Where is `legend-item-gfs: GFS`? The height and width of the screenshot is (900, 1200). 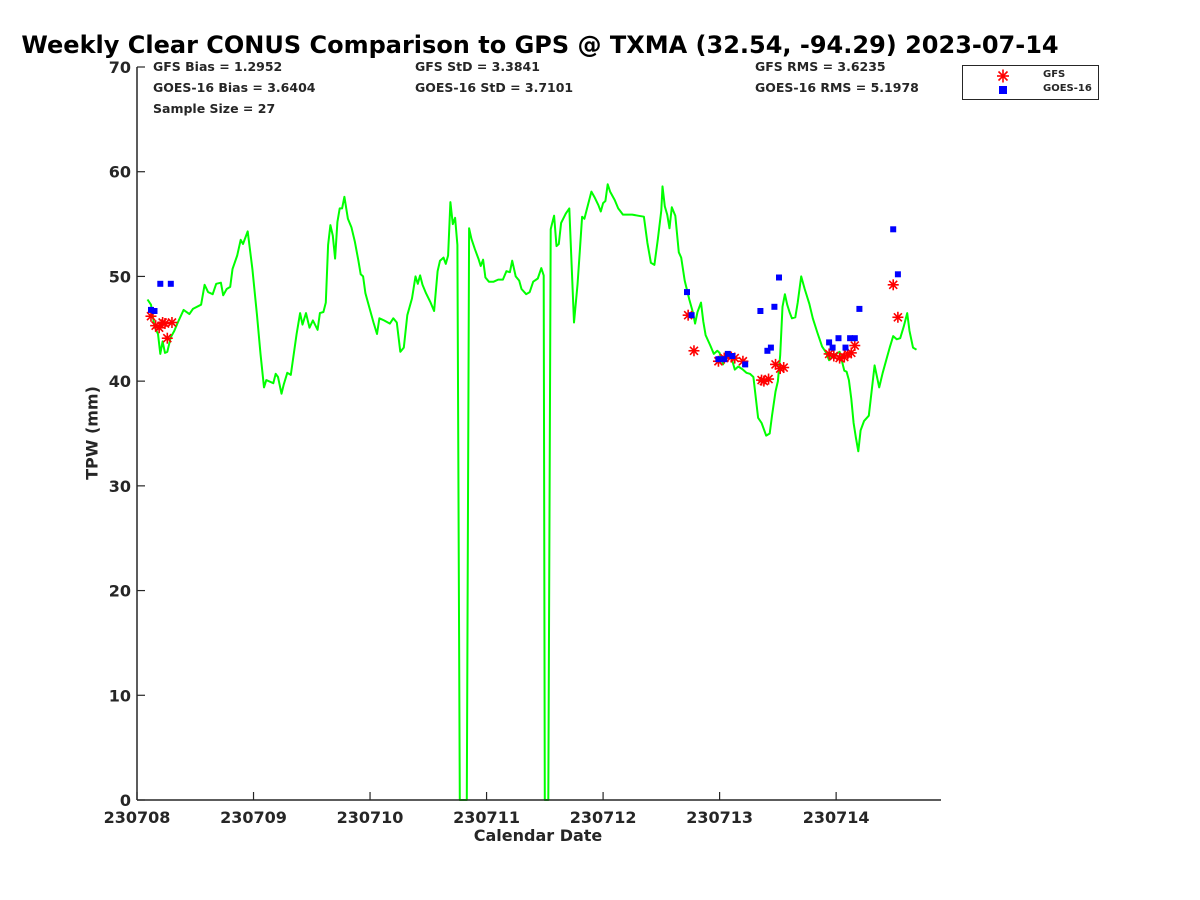
legend-item-gfs: GFS is located at coordinates (1031, 76).